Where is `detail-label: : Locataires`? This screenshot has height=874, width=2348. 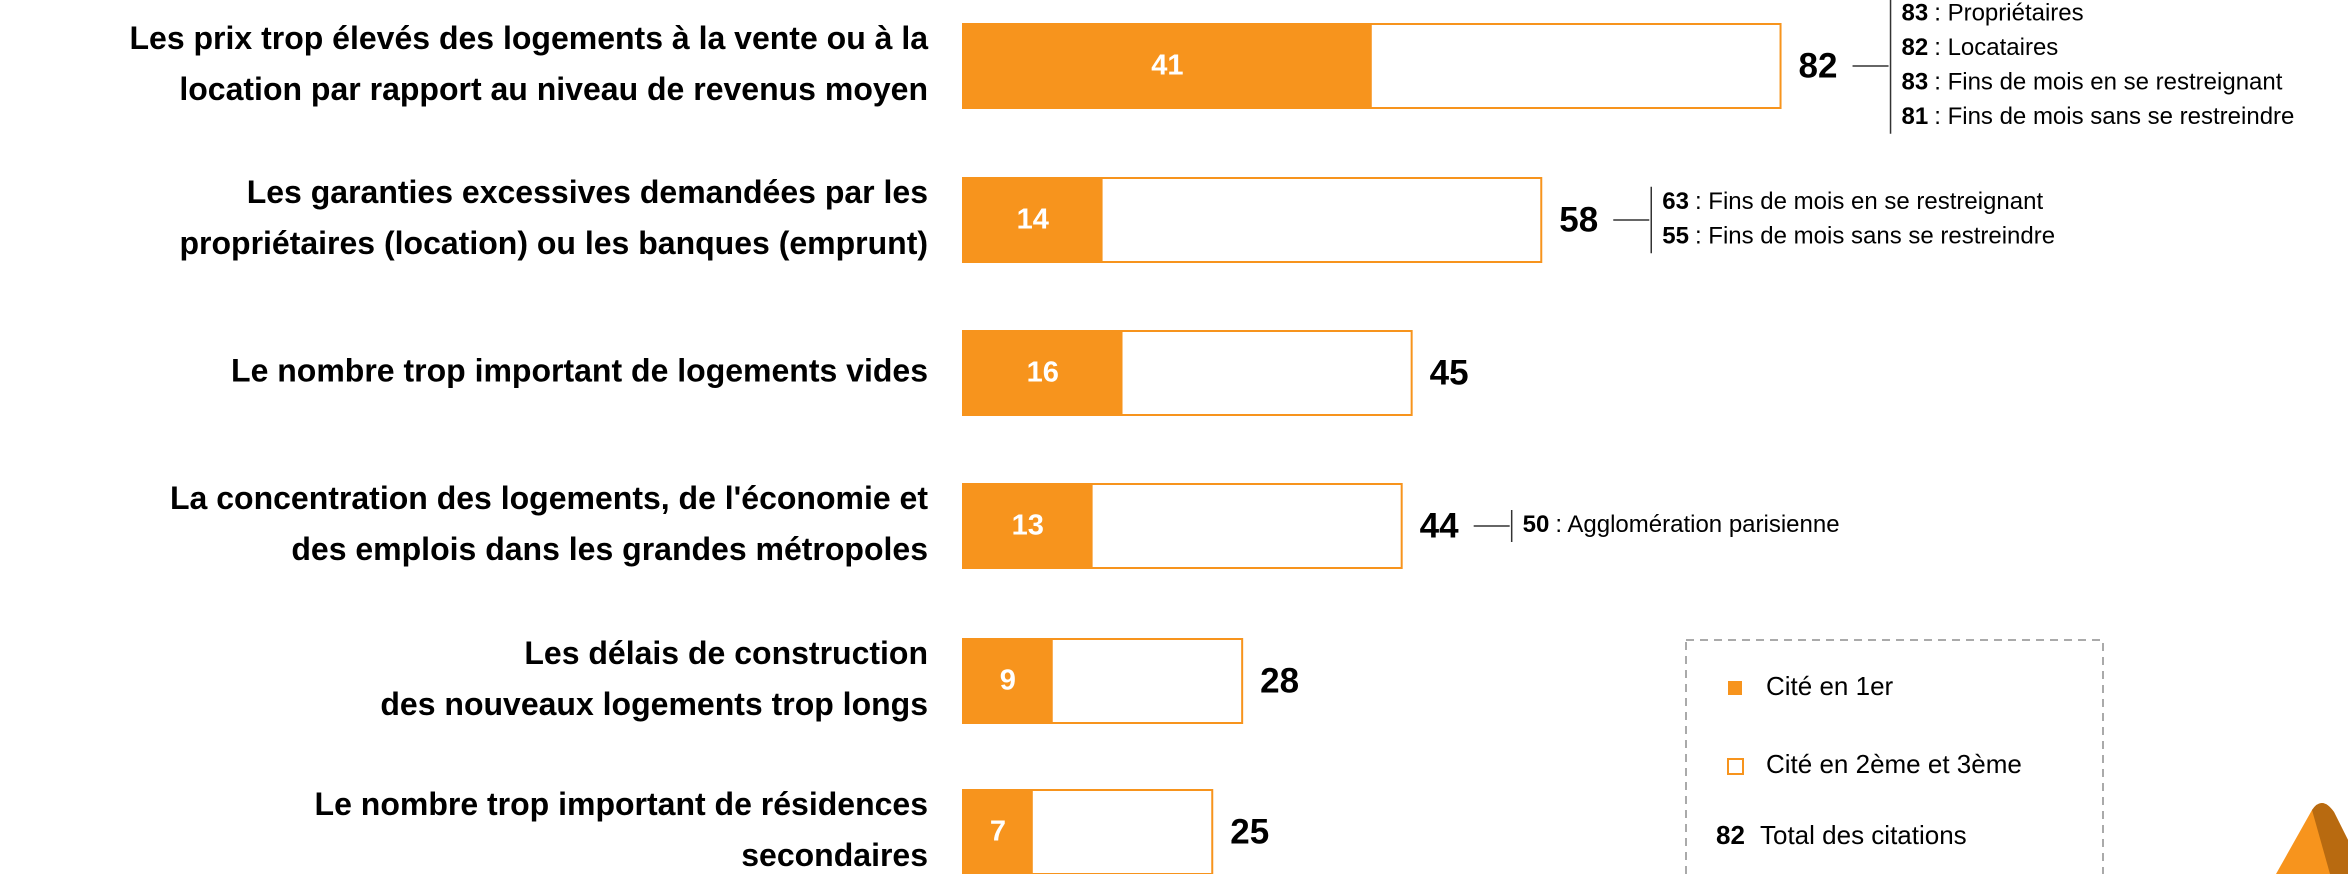 detail-label: : Locataires is located at coordinates (1996, 47).